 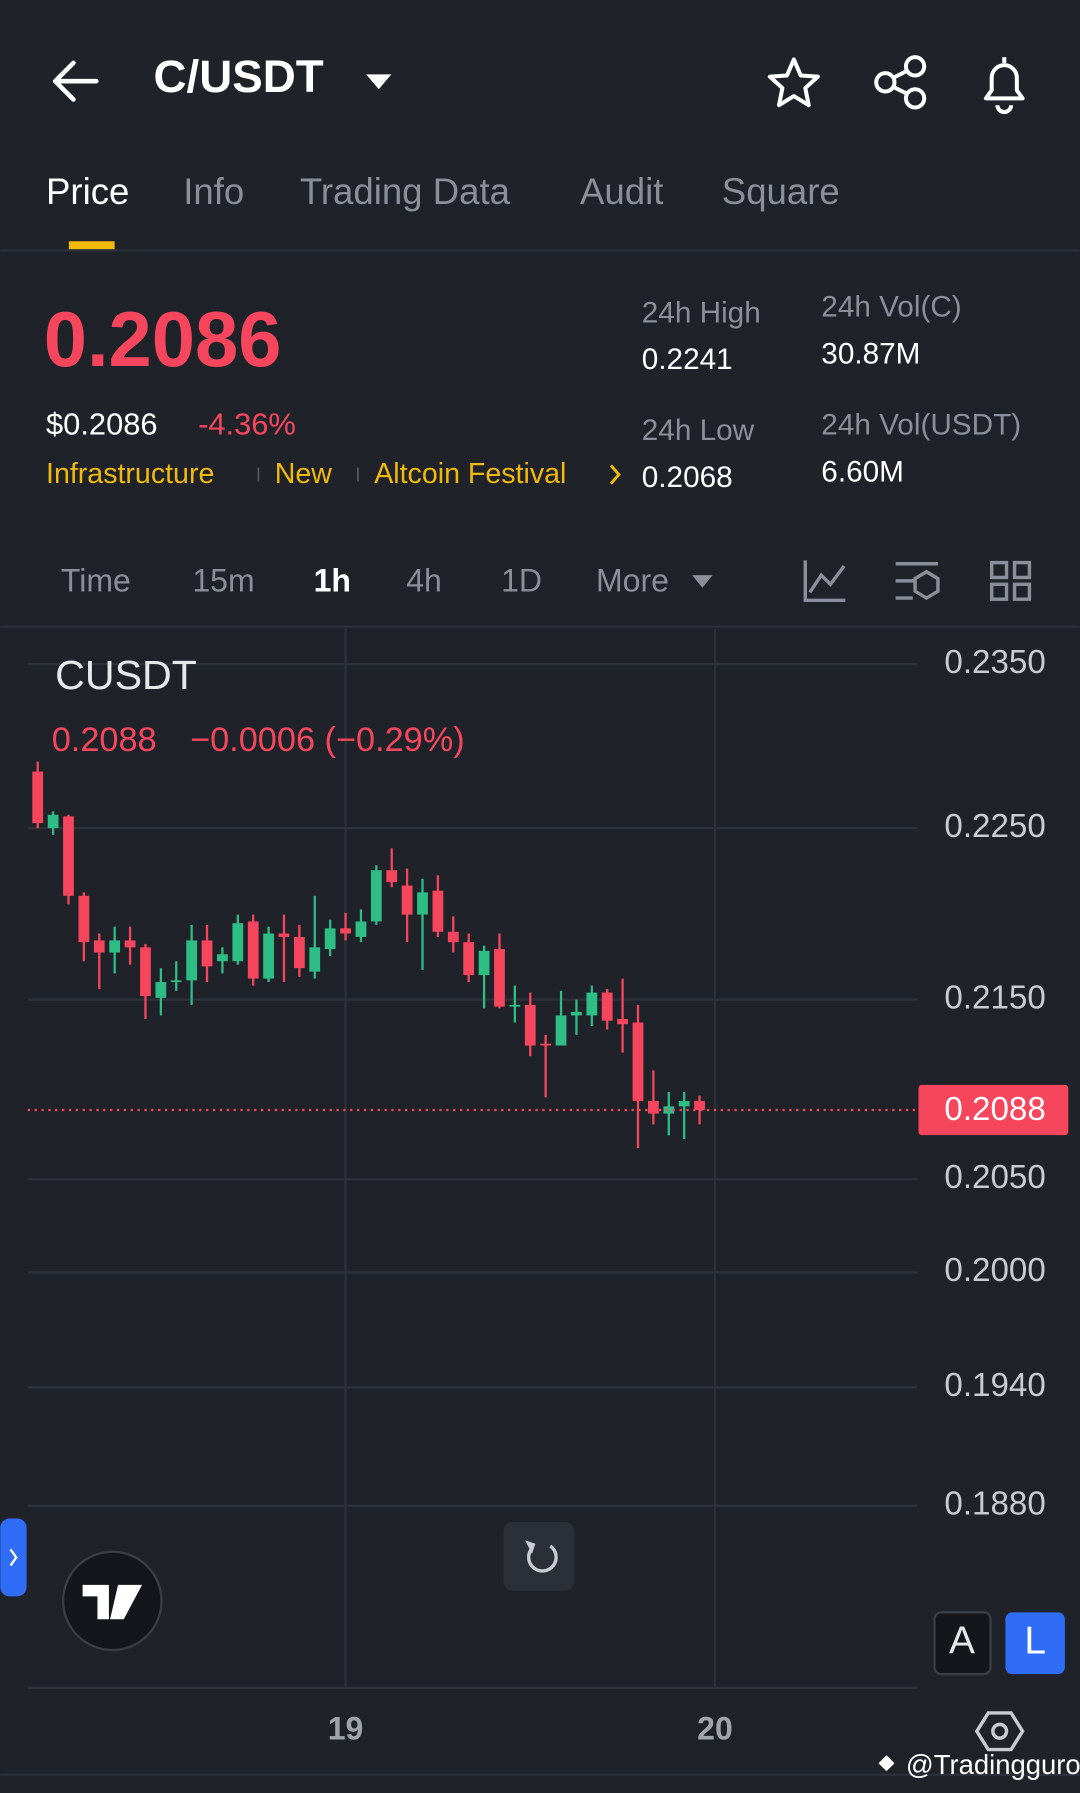 I want to click on chart-settings-button, so click(x=999, y=1731).